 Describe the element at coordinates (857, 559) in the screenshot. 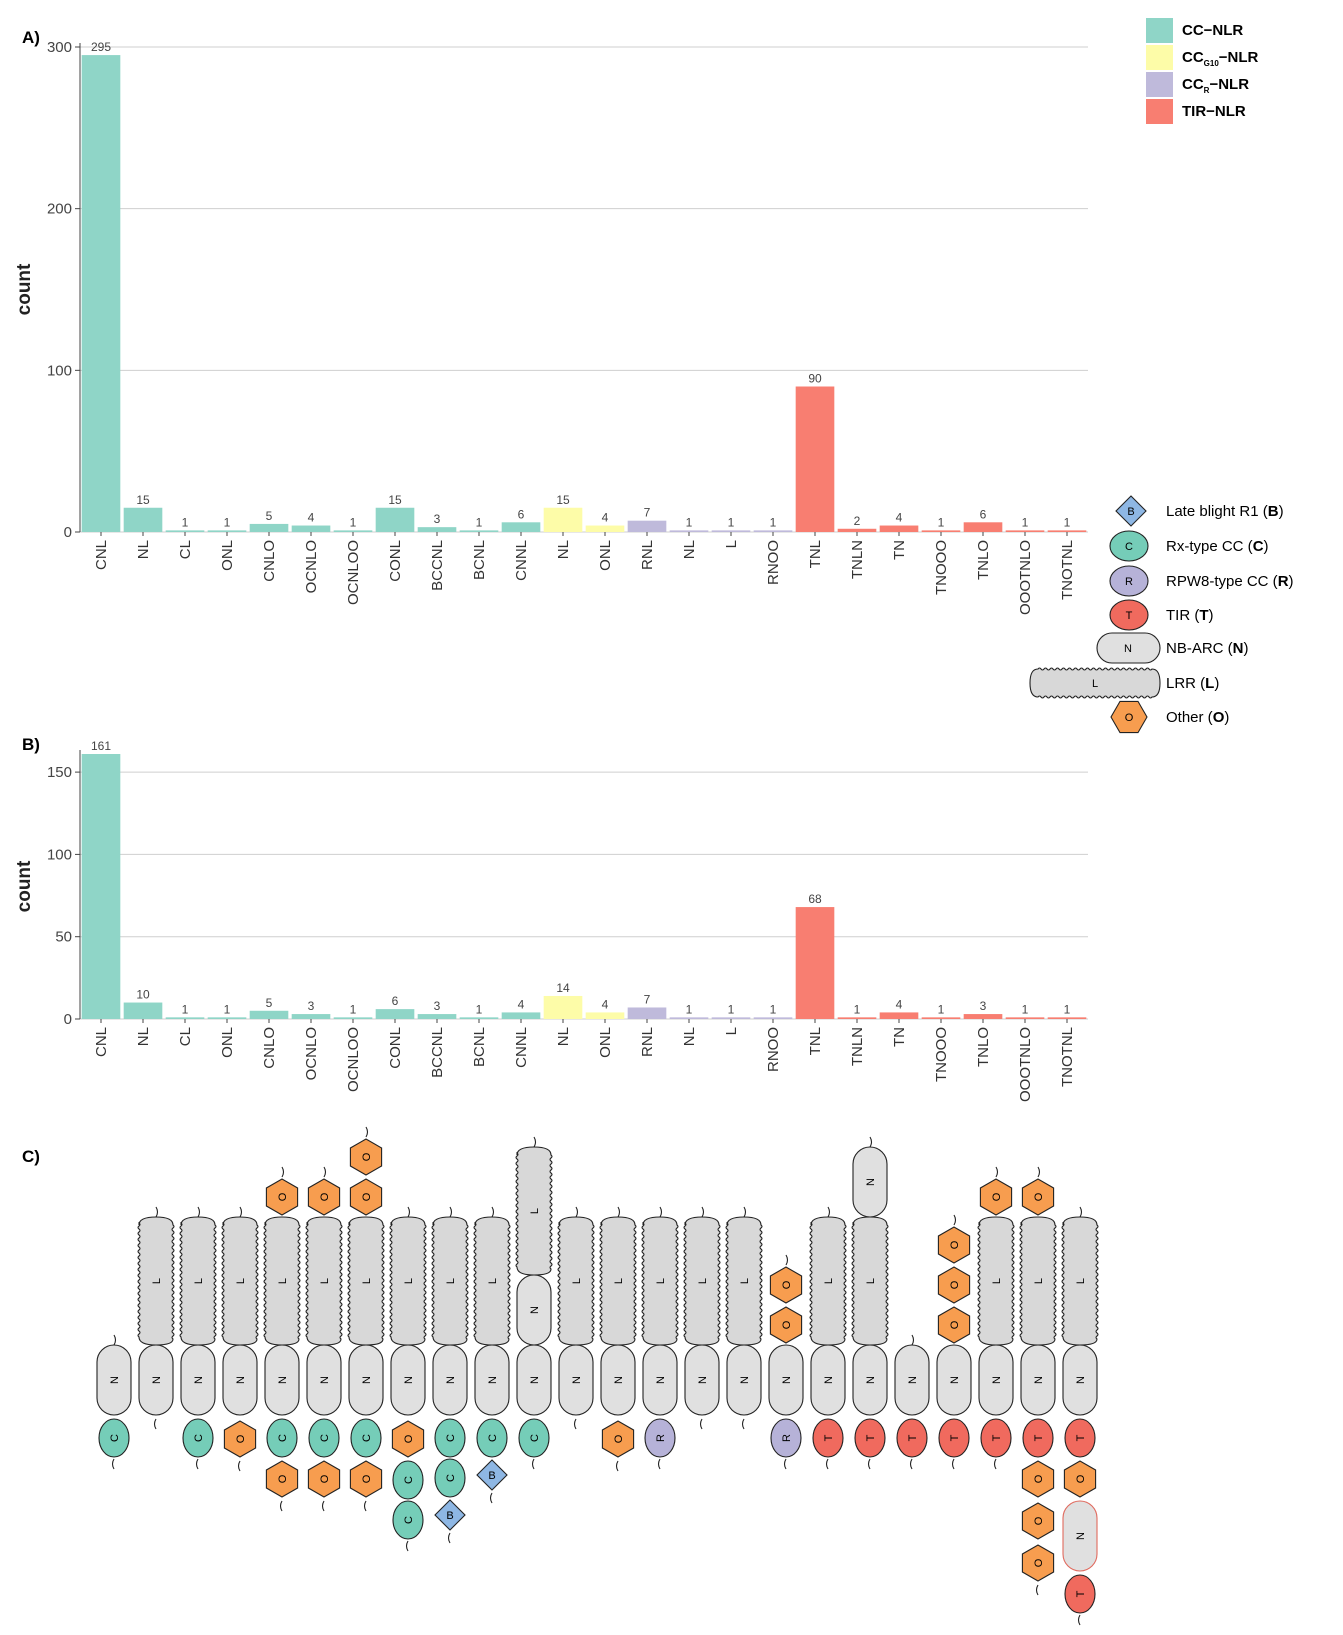

I see `category-label: TNLN` at that location.